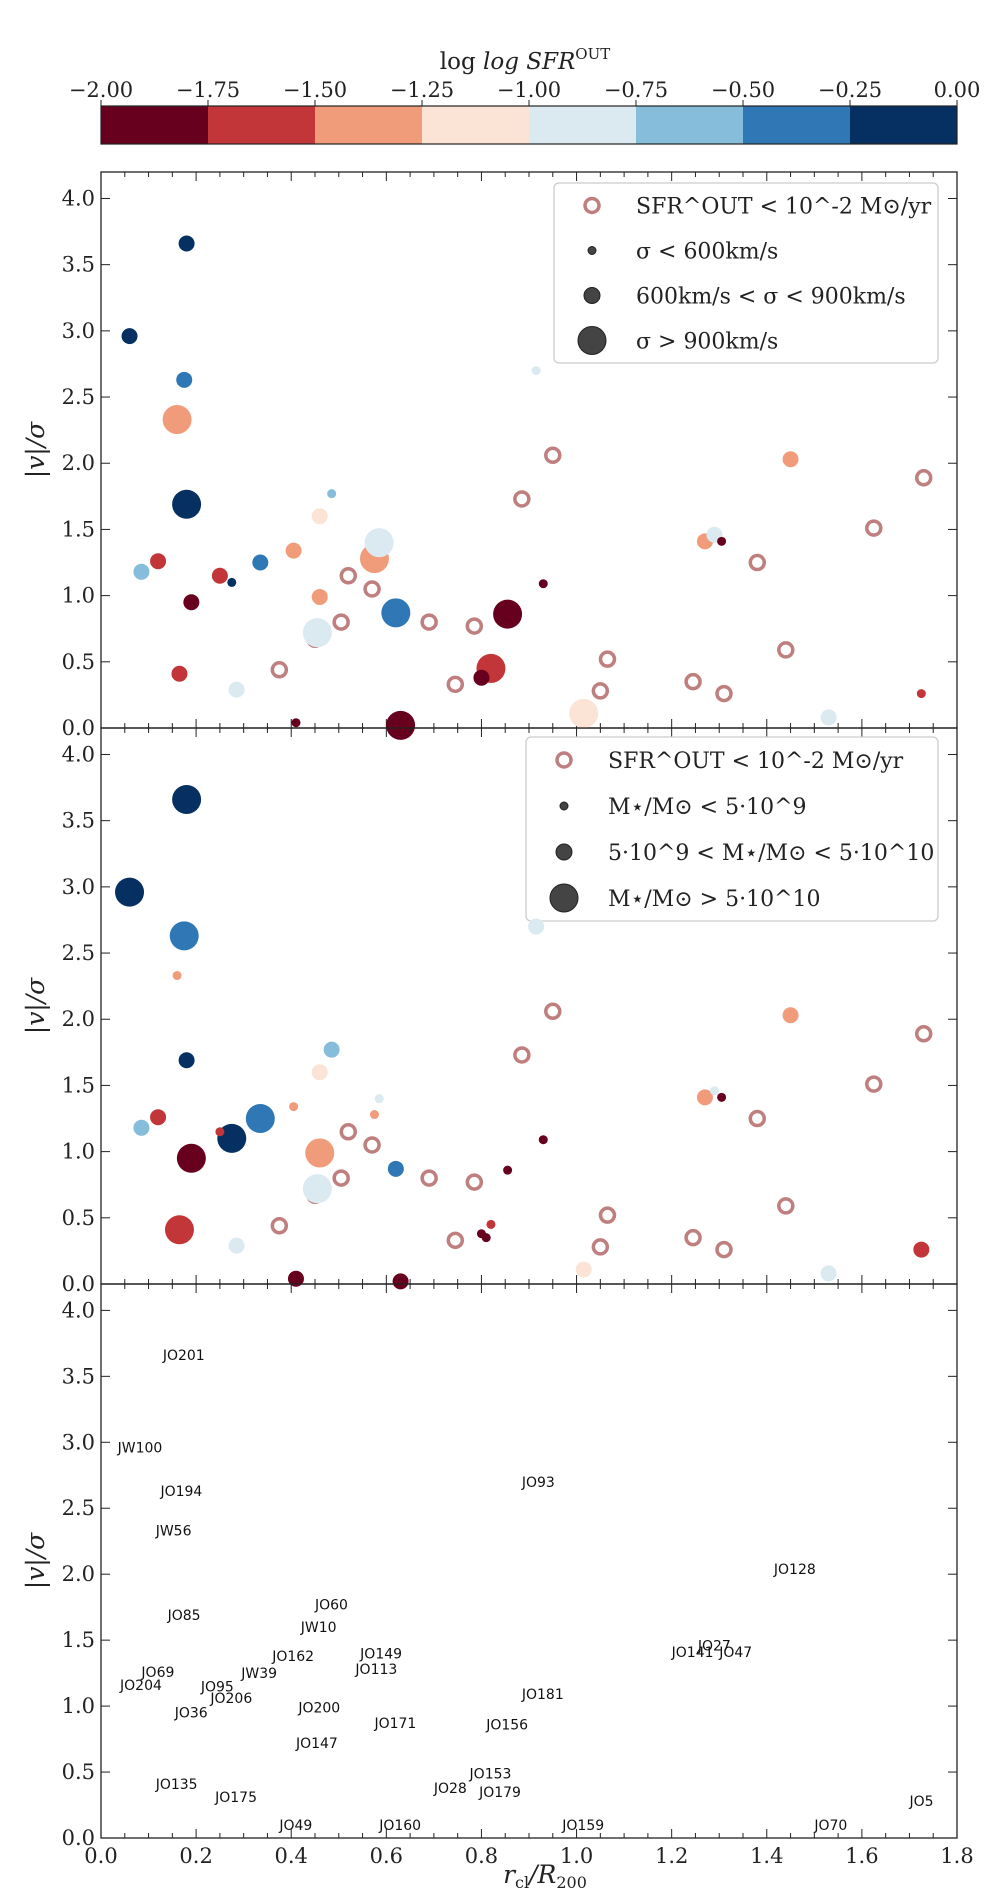 The height and width of the screenshot is (1900, 1000). Describe the element at coordinates (771, 853) in the screenshot. I see `legend-label: 5·10^9 < M⋆/M⊙ < 5·10^10` at that location.